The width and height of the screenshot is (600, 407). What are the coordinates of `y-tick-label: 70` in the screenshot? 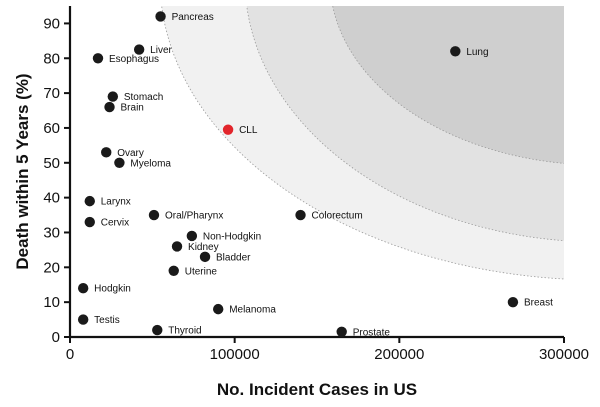 It's located at (51, 93).